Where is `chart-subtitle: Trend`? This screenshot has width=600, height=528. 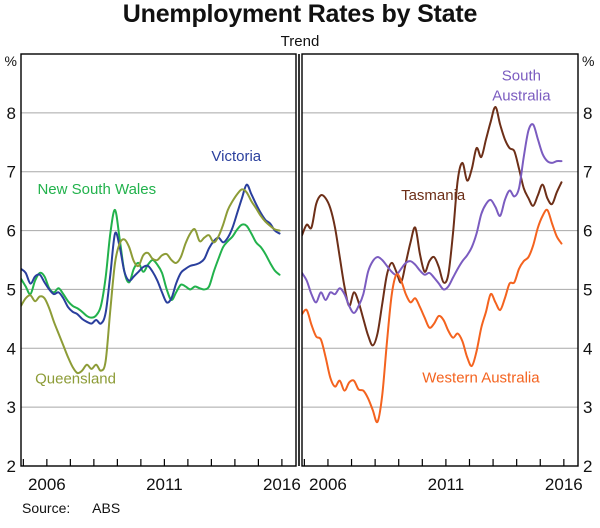 chart-subtitle: Trend is located at coordinates (300, 41).